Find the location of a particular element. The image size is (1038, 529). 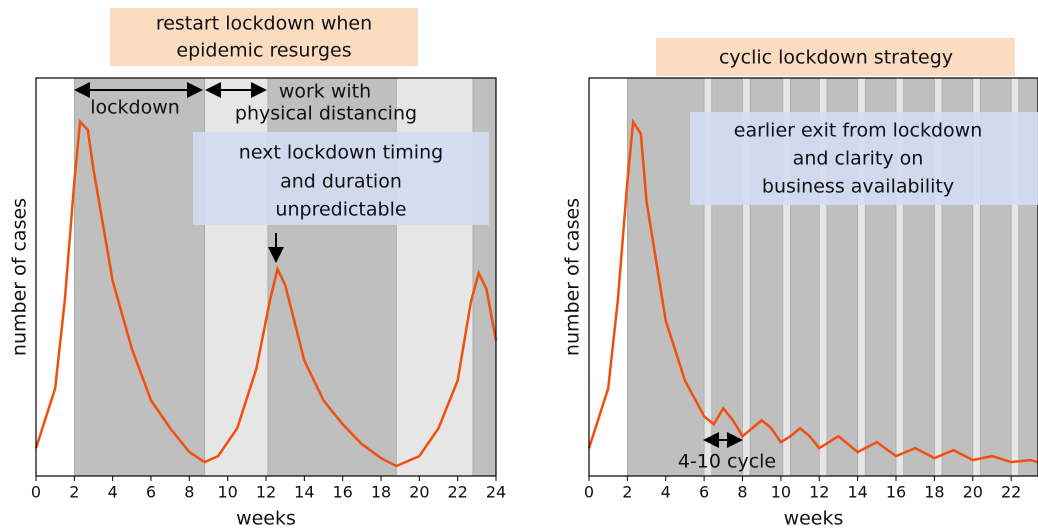

chart-title: cyclic lockdown strategy is located at coordinates (836, 58).